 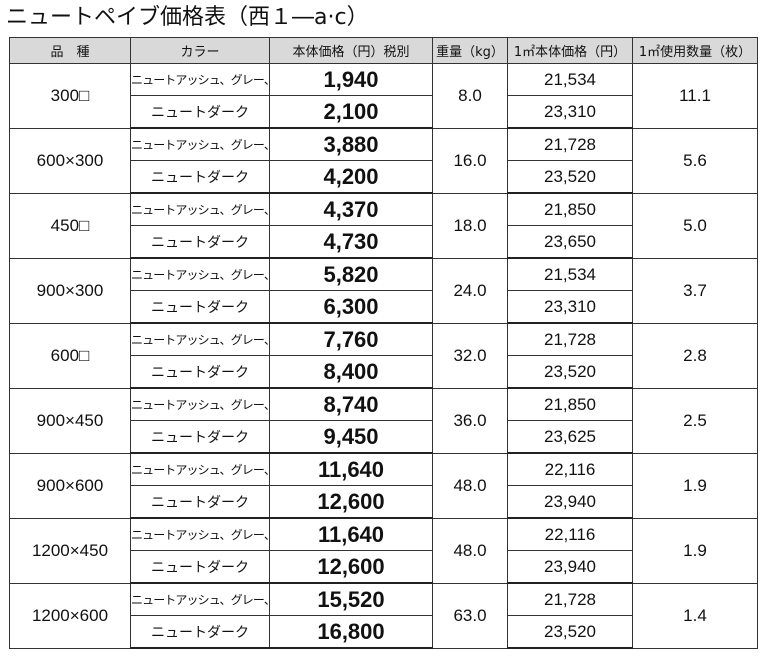 I want to click on price-cell: 4,730, so click(x=351, y=242).